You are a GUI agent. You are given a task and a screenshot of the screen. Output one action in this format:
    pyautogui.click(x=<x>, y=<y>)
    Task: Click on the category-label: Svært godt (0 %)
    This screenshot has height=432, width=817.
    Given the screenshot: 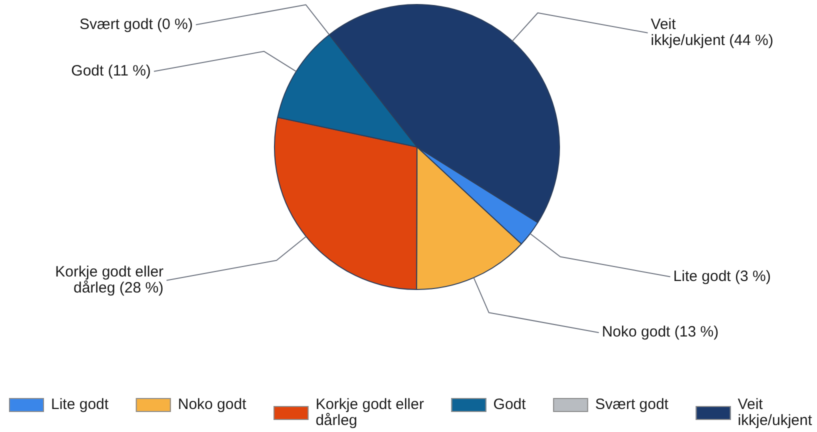 What is the action you would take?
    pyautogui.click(x=136, y=24)
    